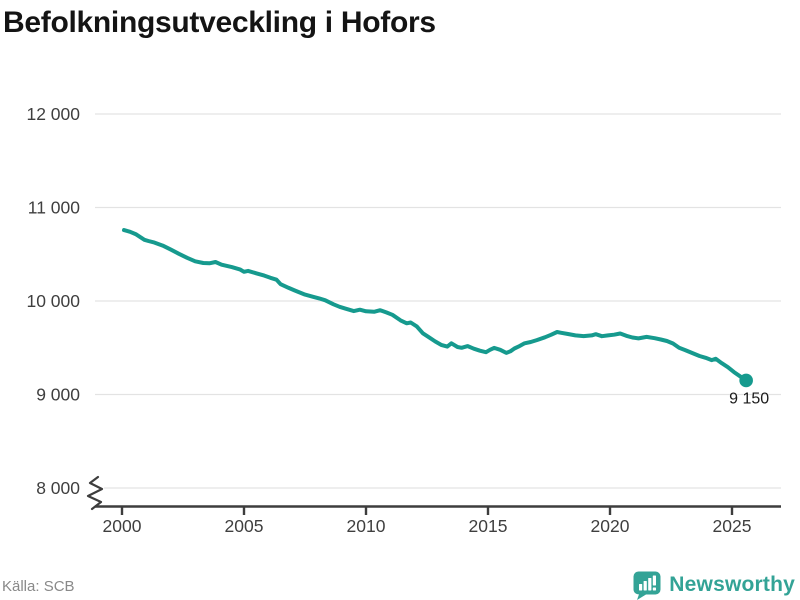 The image size is (800, 600). What do you see at coordinates (219, 22) in the screenshot?
I see `chart-title: Befolkningsutveckling i Hofors` at bounding box center [219, 22].